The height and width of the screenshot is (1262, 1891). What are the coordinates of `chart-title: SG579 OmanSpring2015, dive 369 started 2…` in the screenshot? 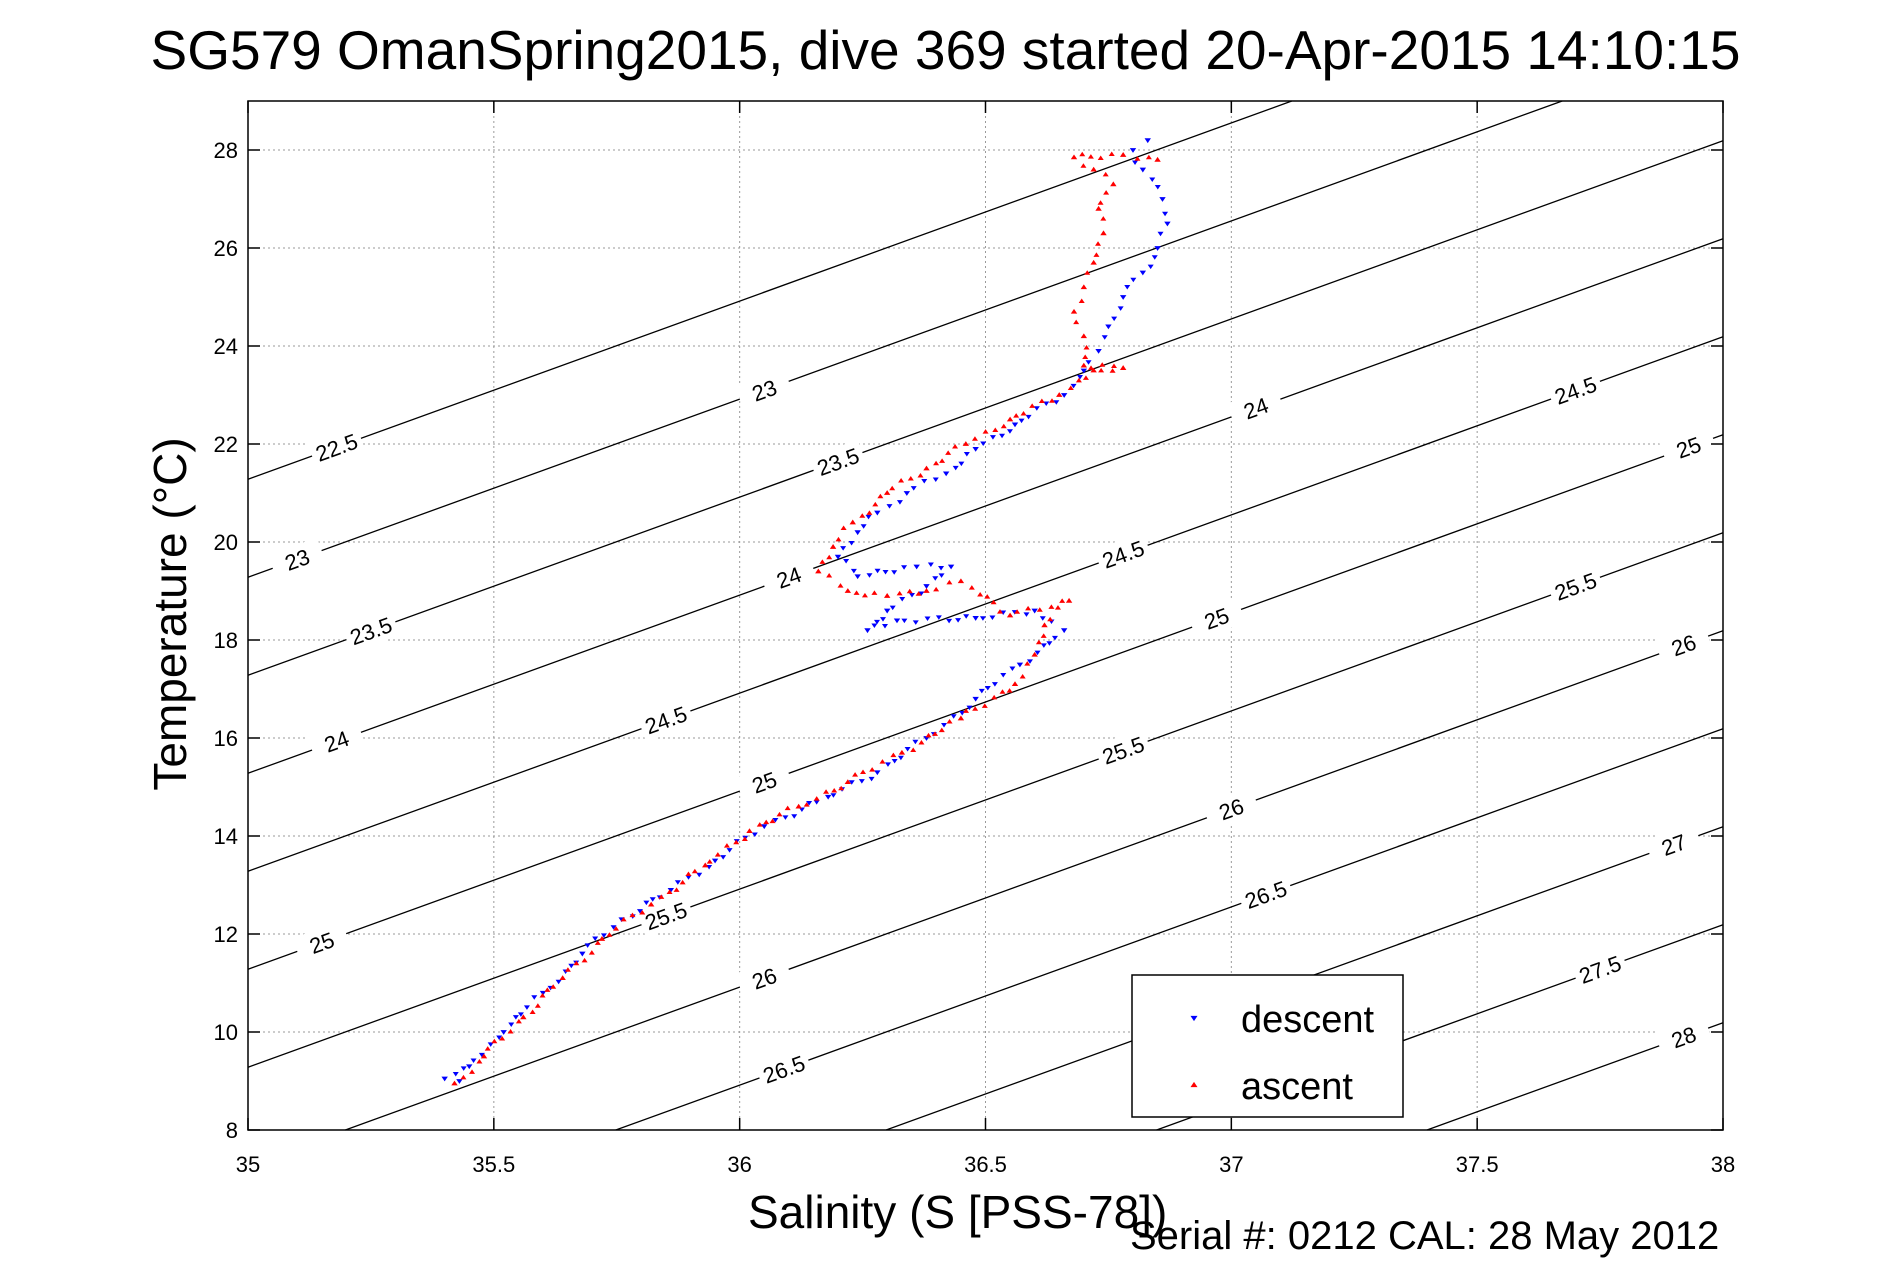 It's located at (945, 50).